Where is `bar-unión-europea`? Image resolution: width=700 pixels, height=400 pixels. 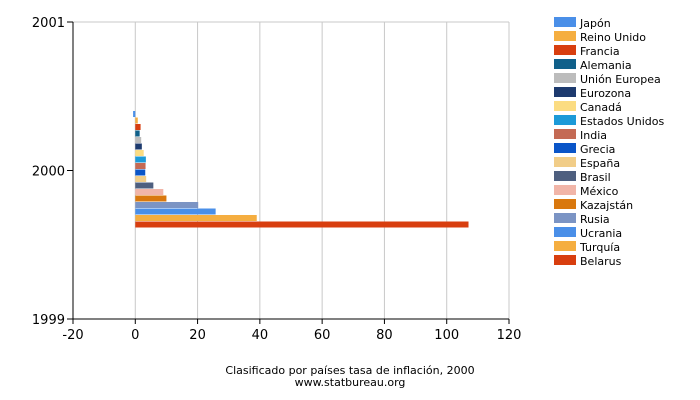 bar-unión-europea is located at coordinates (138, 140).